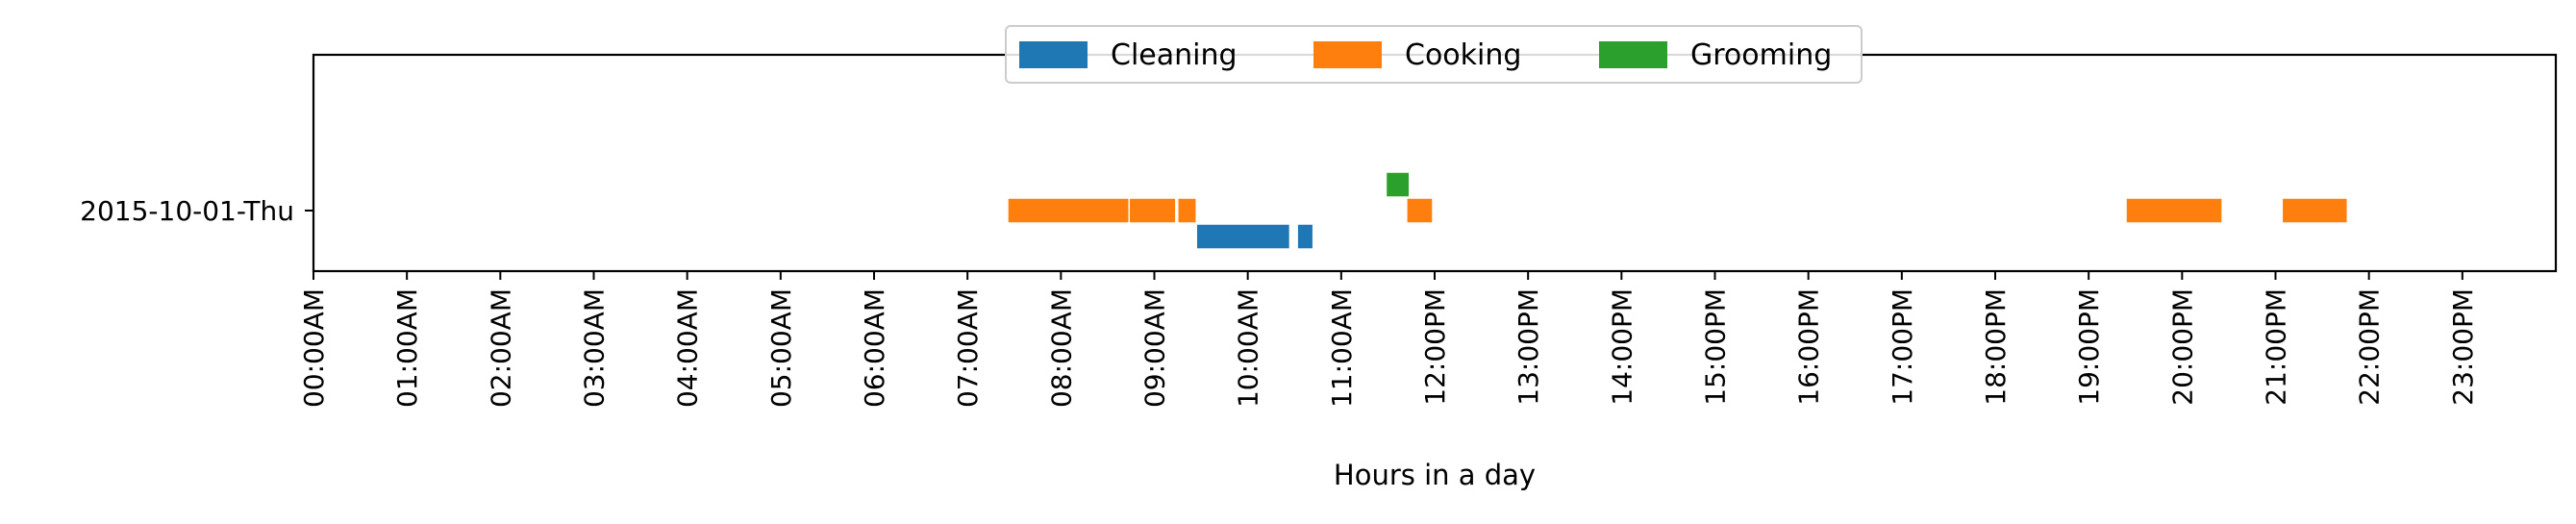 The height and width of the screenshot is (524, 2576). Describe the element at coordinates (1761, 55) in the screenshot. I see `legend-label-grooming: Grooming` at that location.